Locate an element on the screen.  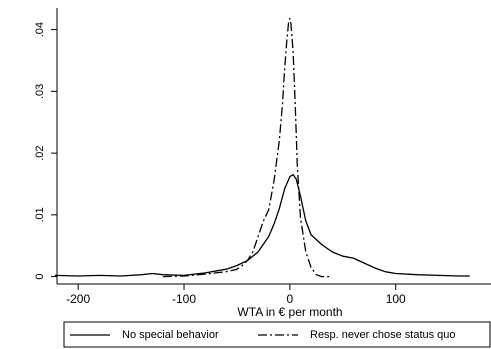
x-tick-label: -100 is located at coordinates (184, 299).